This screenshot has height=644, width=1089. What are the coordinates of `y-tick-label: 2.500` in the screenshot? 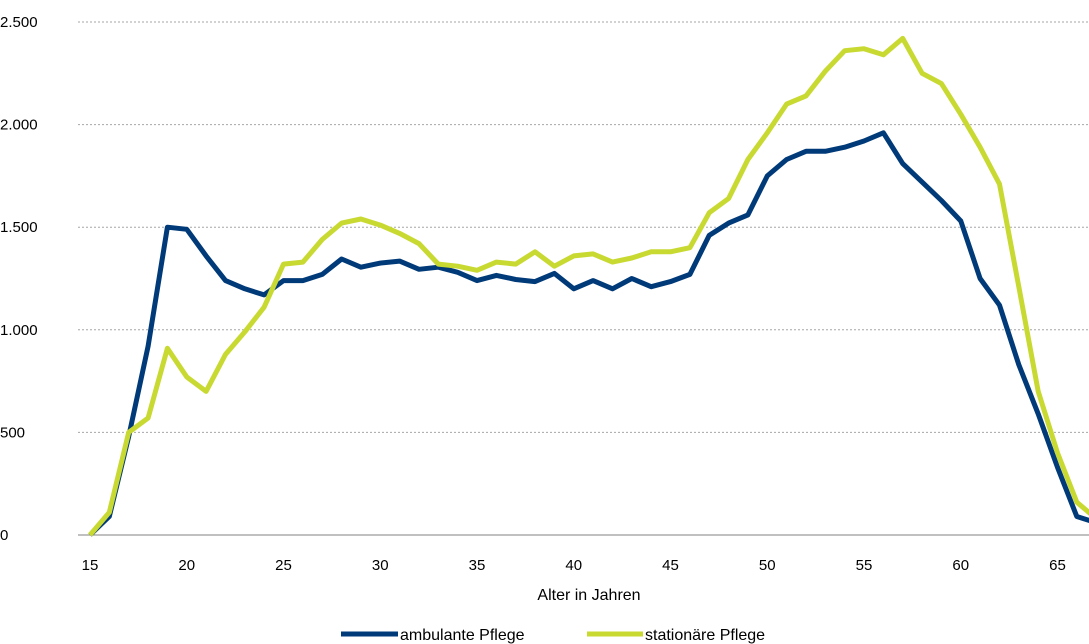 It's located at (19, 22).